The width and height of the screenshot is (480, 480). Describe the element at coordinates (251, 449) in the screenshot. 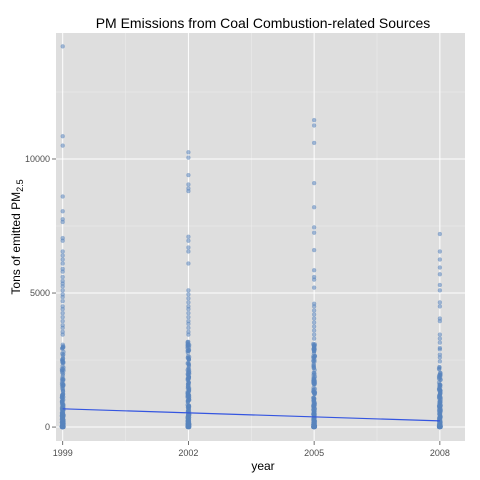

I see `x-axis-ticks: 1999 2002 2005 2008` at that location.